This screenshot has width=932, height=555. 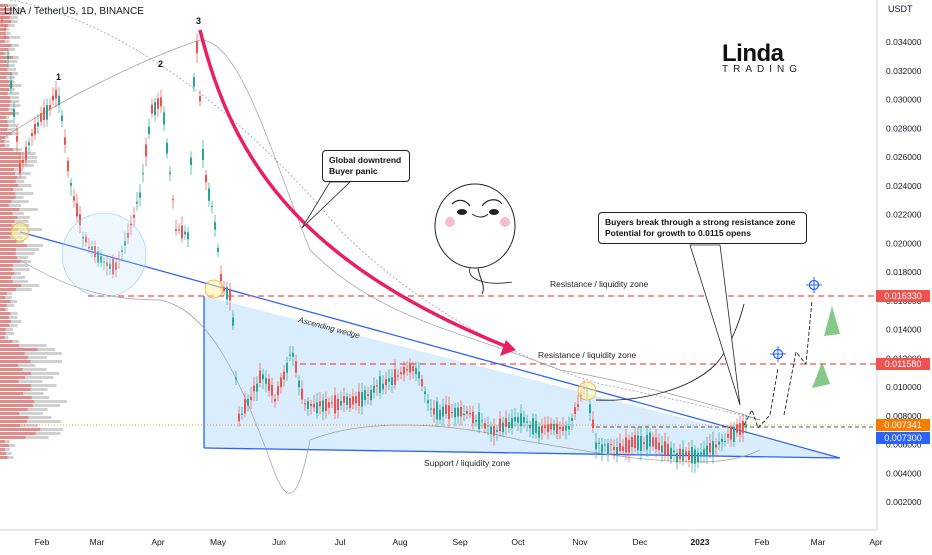 I want to click on y-tick-label: 0.022000, so click(x=904, y=215).